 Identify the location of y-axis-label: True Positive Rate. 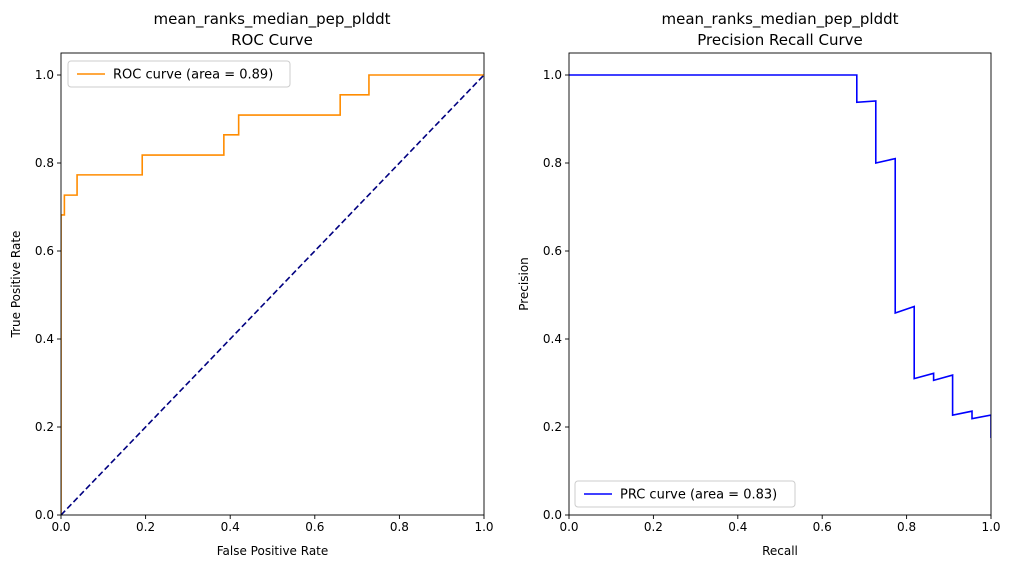
(16, 285).